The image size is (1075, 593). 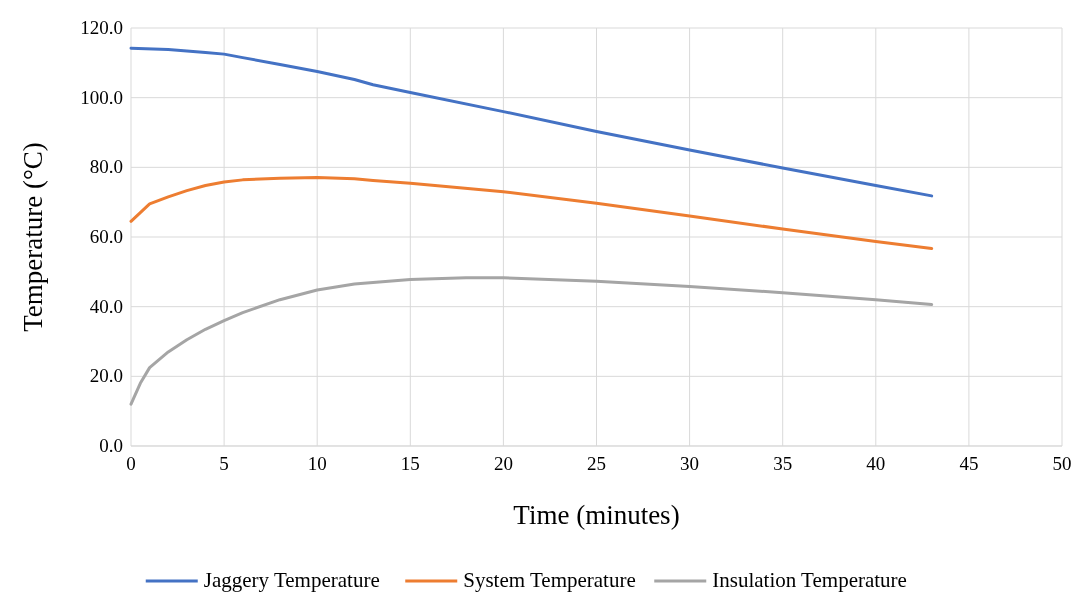 What do you see at coordinates (106, 167) in the screenshot?
I see `y-tick-label: 80.0` at bounding box center [106, 167].